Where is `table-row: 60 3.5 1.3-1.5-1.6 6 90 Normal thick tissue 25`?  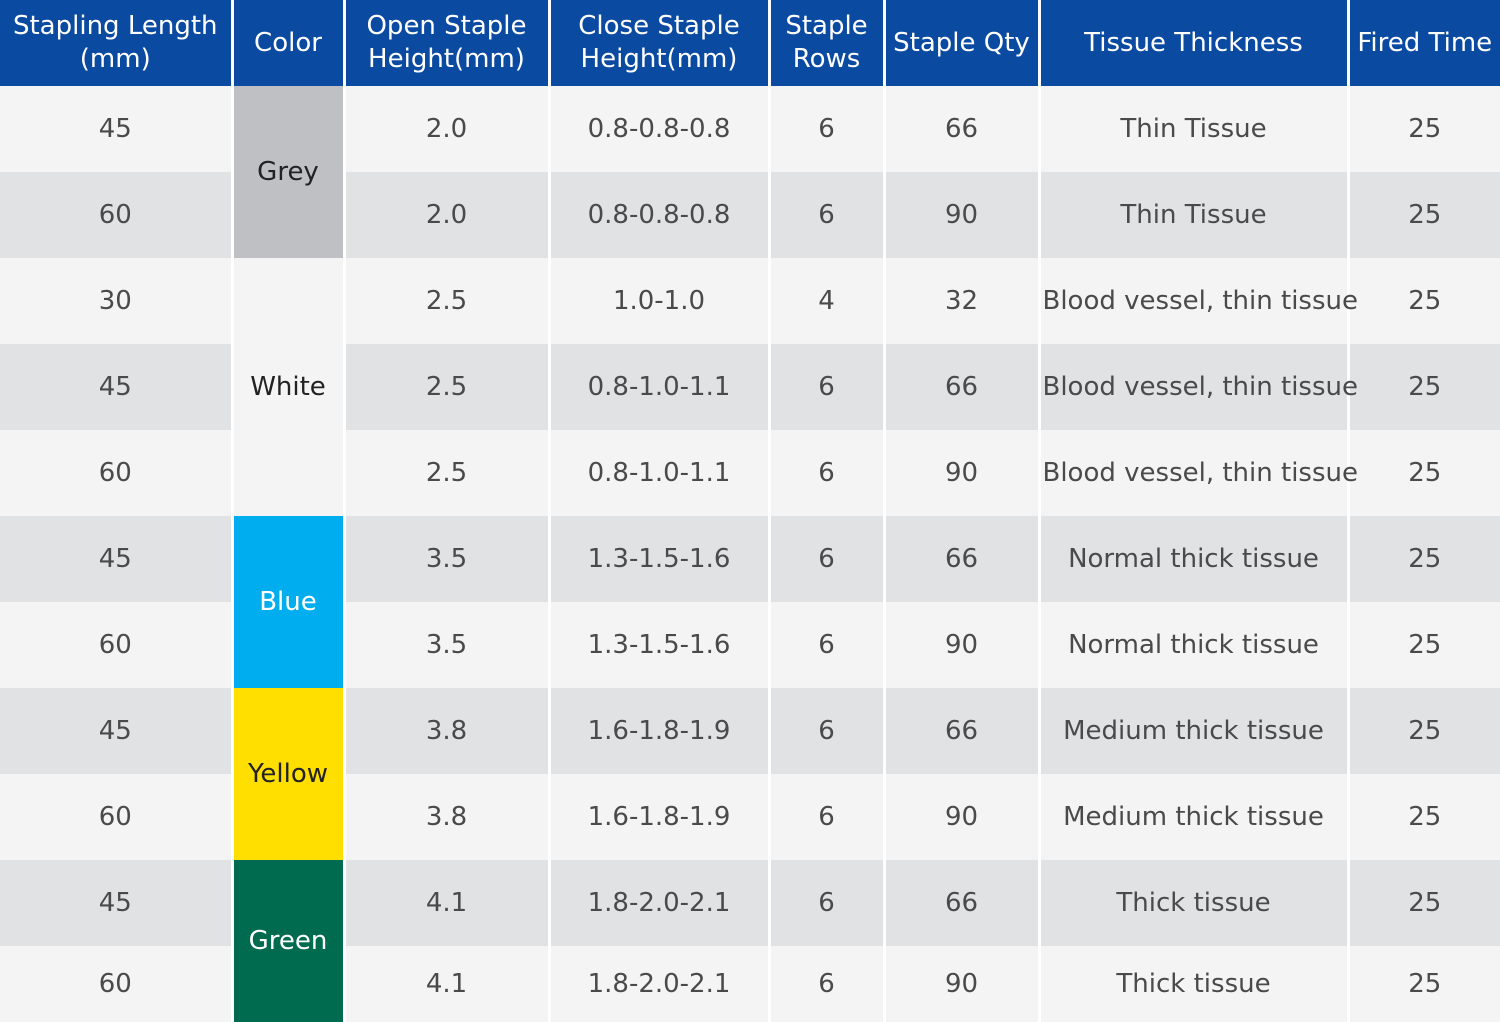 table-row: 60 3.5 1.3-1.5-1.6 6 90 Normal thick tissue 25 is located at coordinates (750, 645).